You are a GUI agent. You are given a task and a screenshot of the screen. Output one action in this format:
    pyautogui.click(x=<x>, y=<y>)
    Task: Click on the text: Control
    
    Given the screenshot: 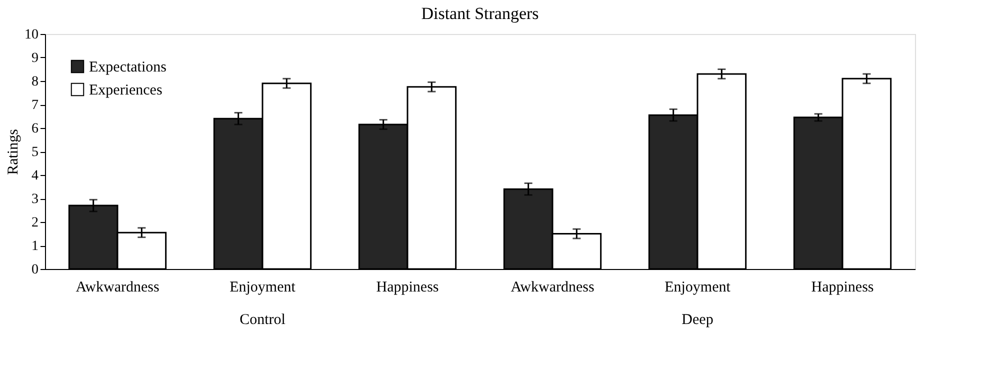 What is the action you would take?
    pyautogui.click(x=263, y=320)
    